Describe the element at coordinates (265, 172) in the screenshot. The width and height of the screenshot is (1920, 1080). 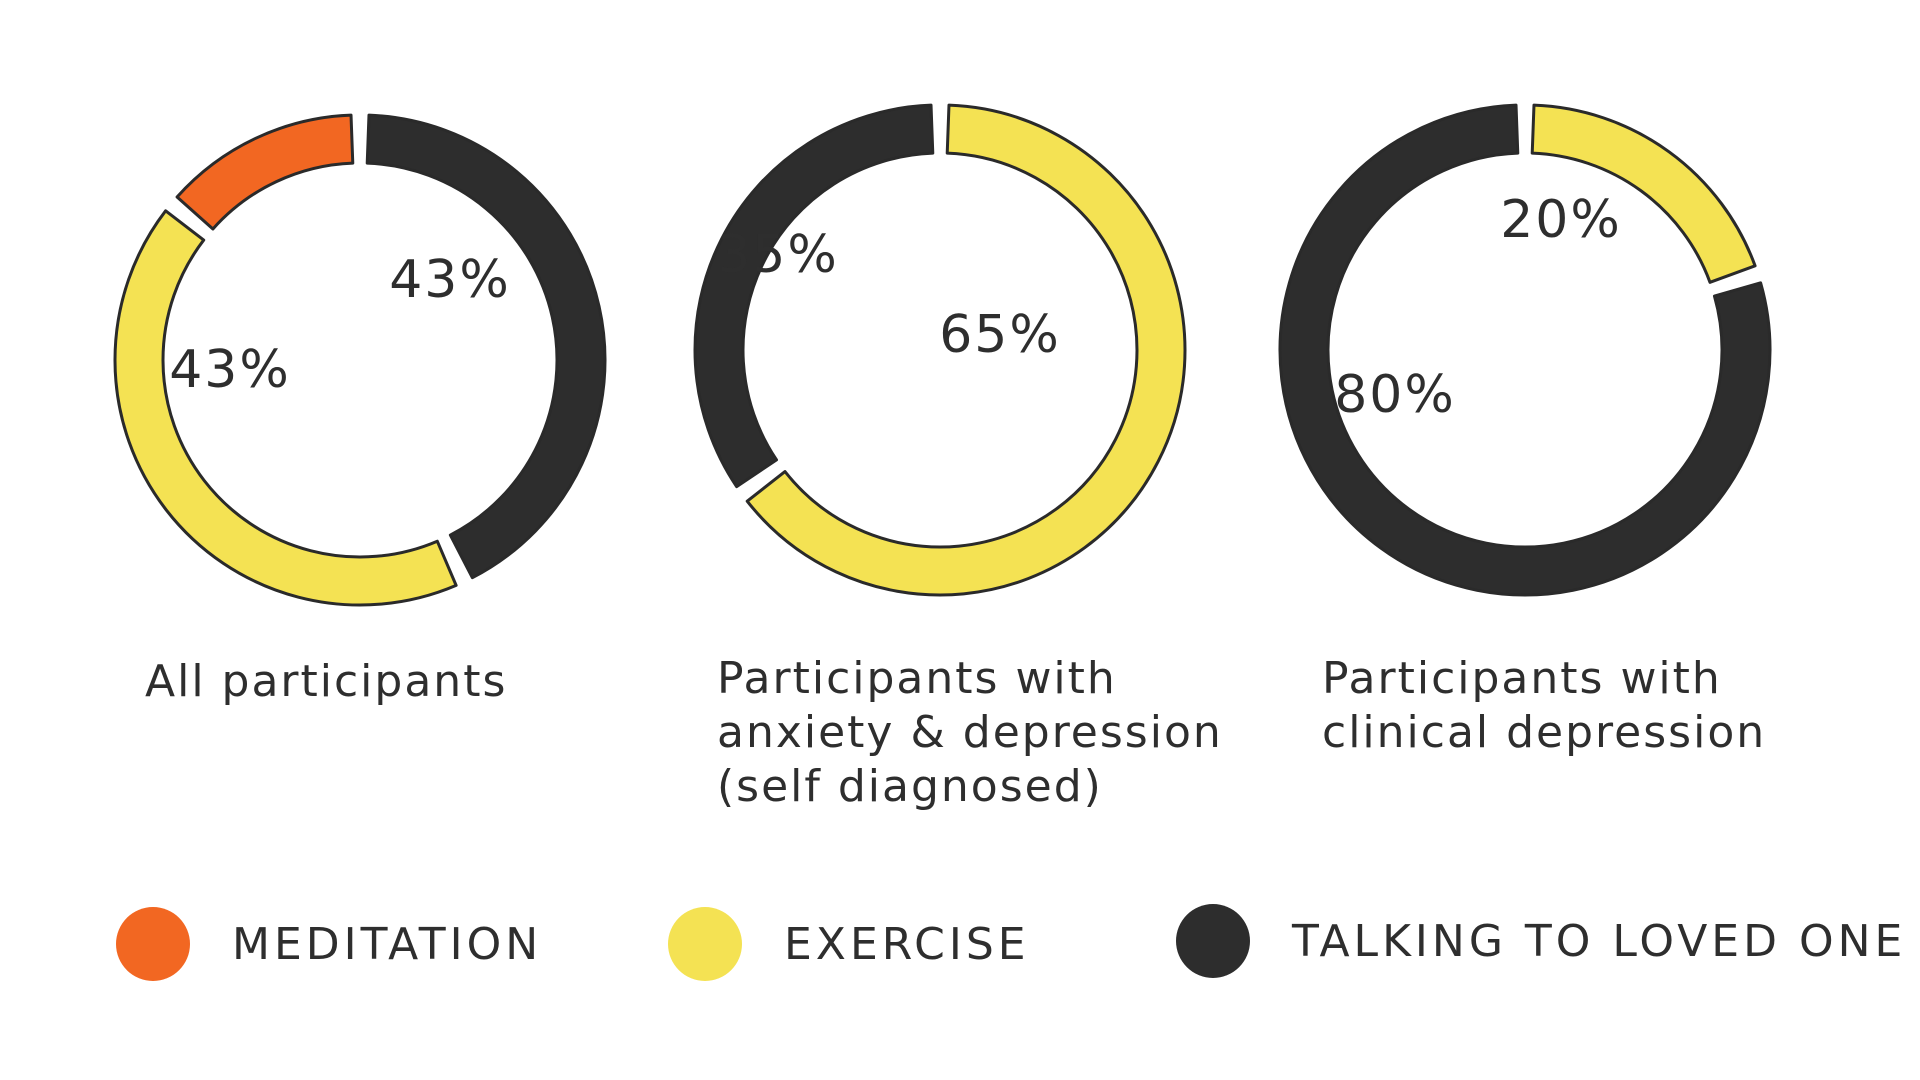
I see `donut-slice-meditation` at that location.